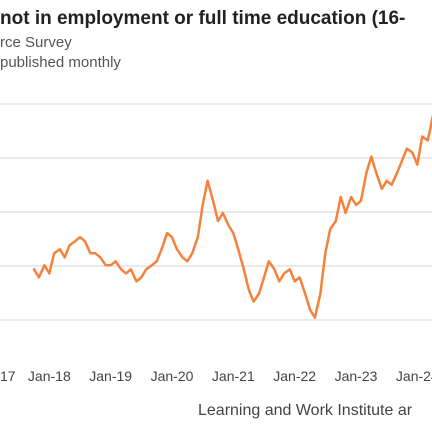 Image resolution: width=432 pixels, height=432 pixels. I want to click on x-tick-label: Jan-19, so click(110, 376).